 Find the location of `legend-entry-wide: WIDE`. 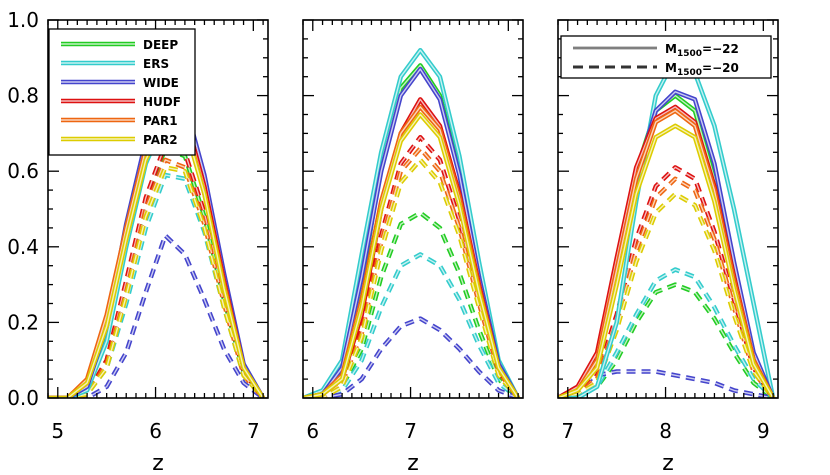

legend-entry-wide: WIDE is located at coordinates (120, 83).